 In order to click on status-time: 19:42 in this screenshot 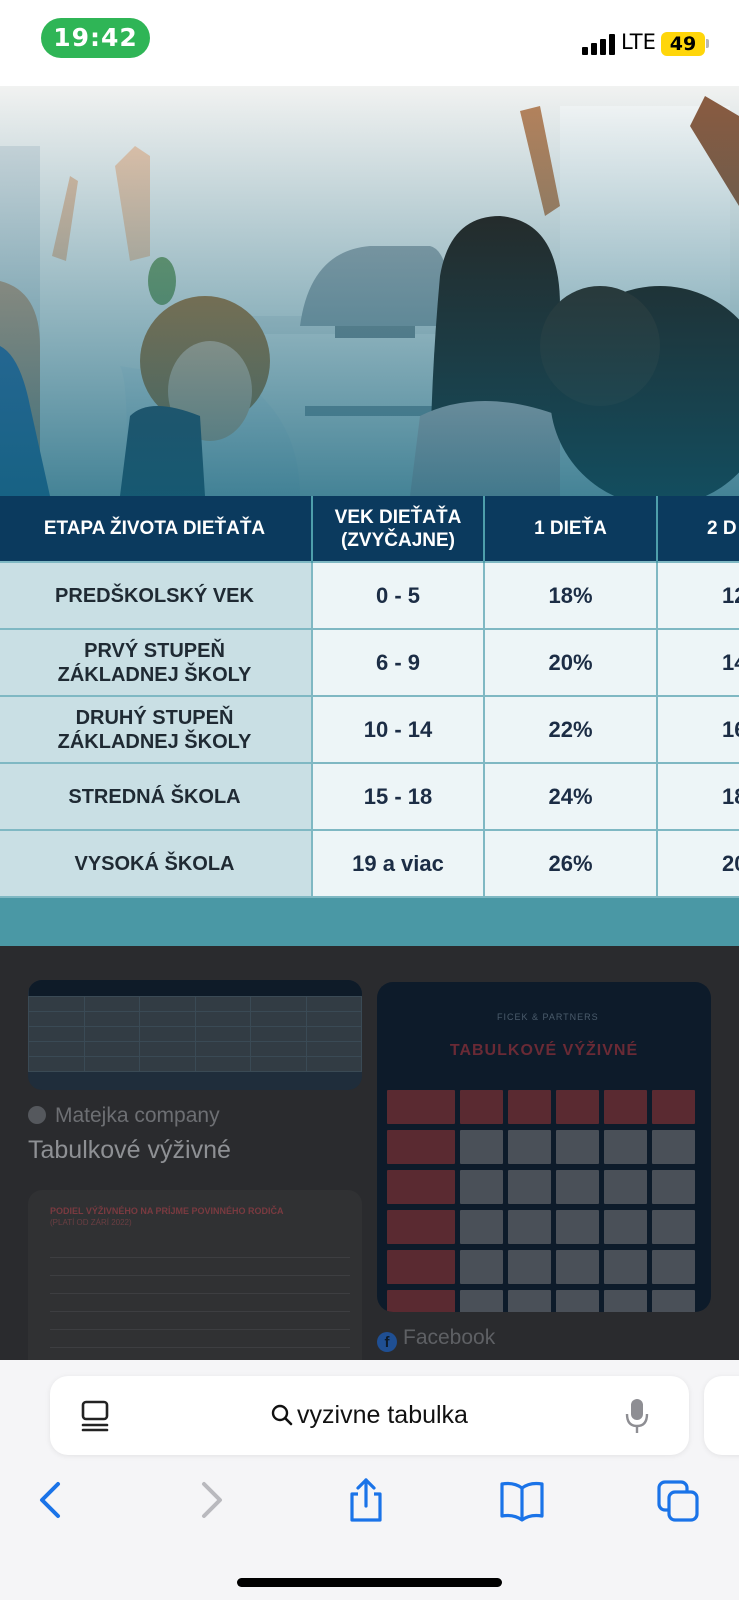, I will do `click(95, 38)`.